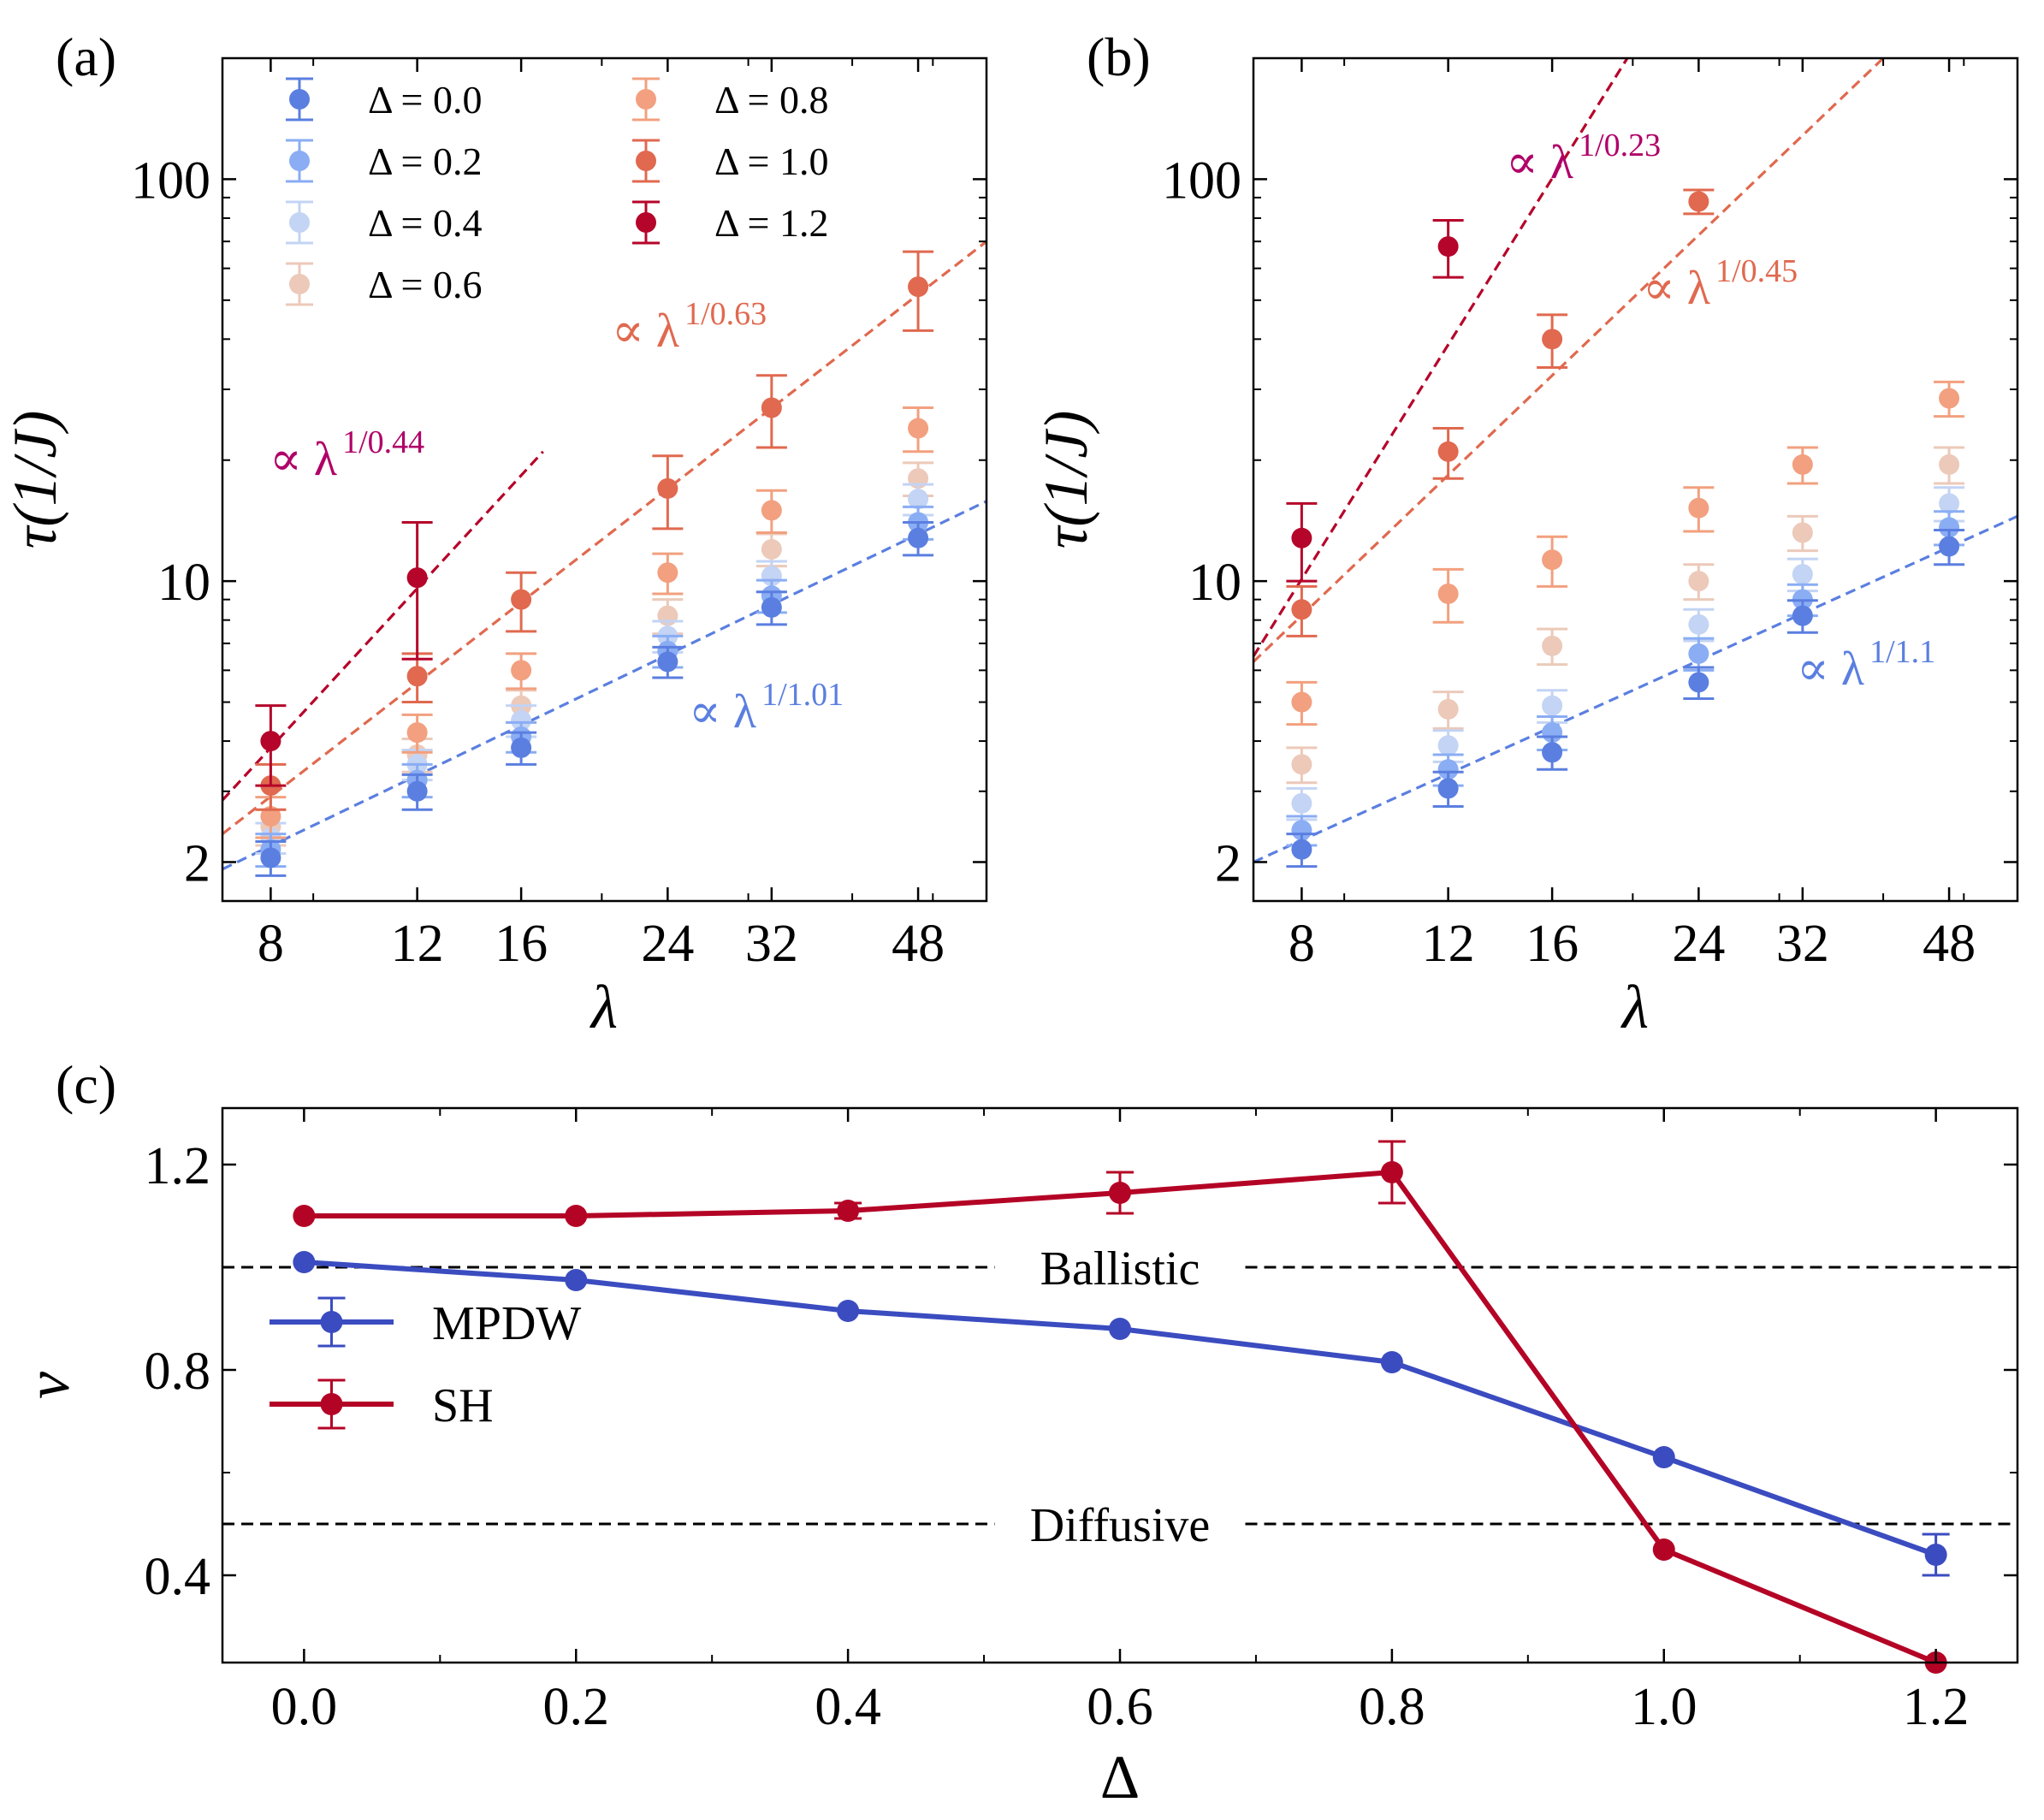 This screenshot has width=2044, height=1820. Describe the element at coordinates (771, 100) in the screenshot. I see `legend-label: Δ = 0.8` at that location.